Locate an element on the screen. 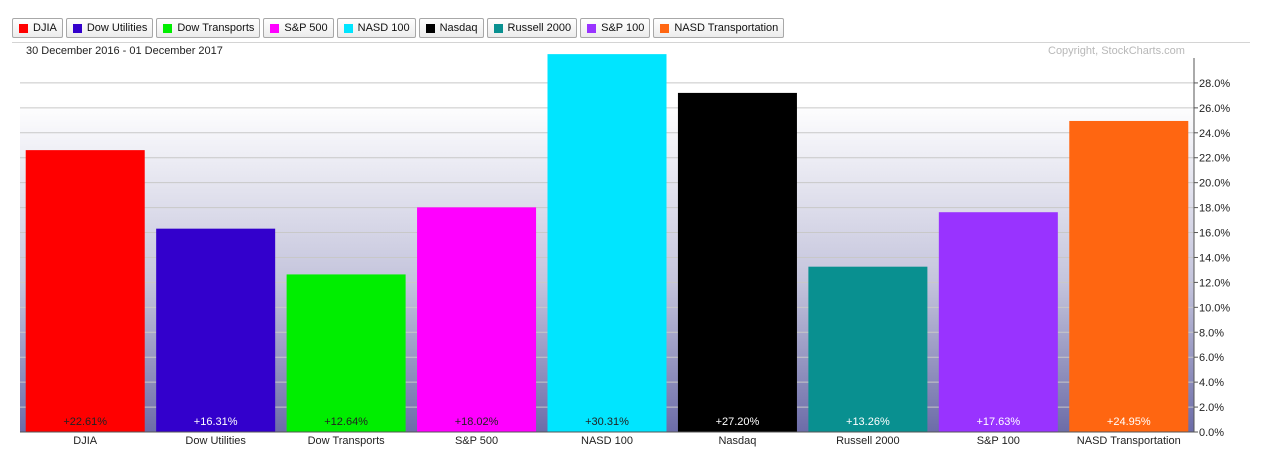 Image resolution: width=1263 pixels, height=457 pixels. legend-label: NASD Transportation is located at coordinates (726, 28).